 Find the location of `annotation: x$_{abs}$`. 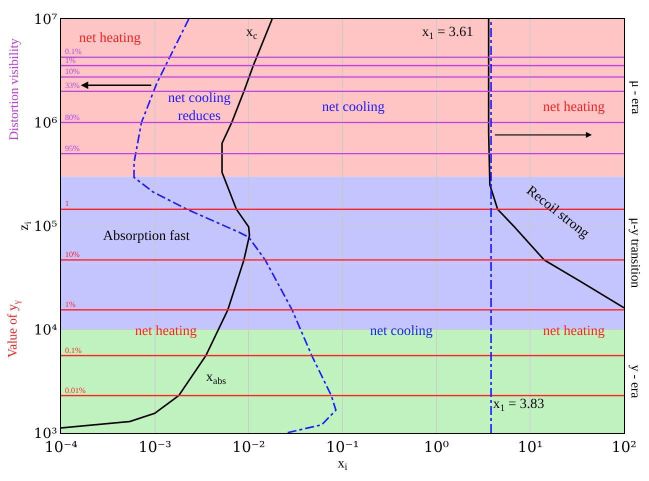

annotation: x$_{abs}$ is located at coordinates (216, 378).